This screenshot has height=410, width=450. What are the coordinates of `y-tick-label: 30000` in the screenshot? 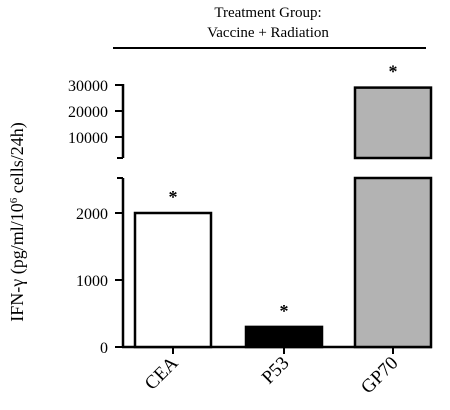 It's located at (88, 86).